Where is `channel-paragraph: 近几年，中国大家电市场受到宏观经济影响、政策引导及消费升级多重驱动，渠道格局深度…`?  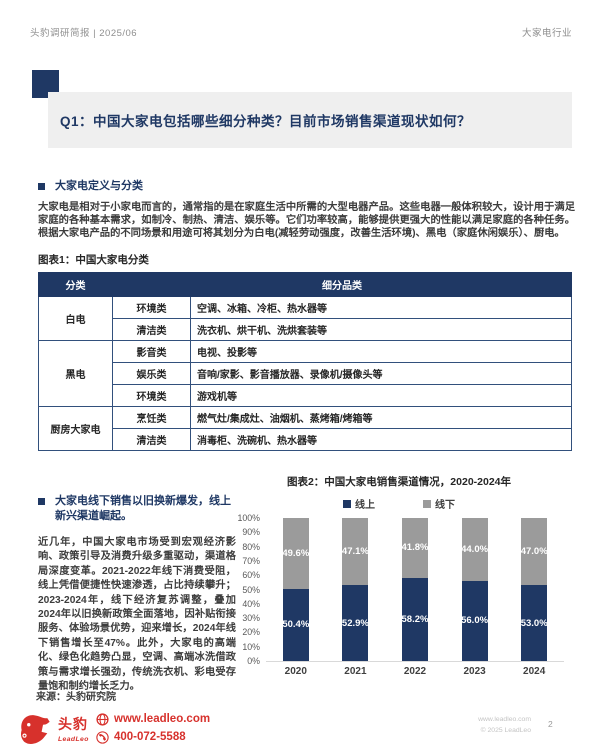
channel-paragraph: 近几年，中国大家电市场受到宏观经济影响、政策引导及消费升级多重驱动，渠道格局深度… is located at coordinates (137, 615).